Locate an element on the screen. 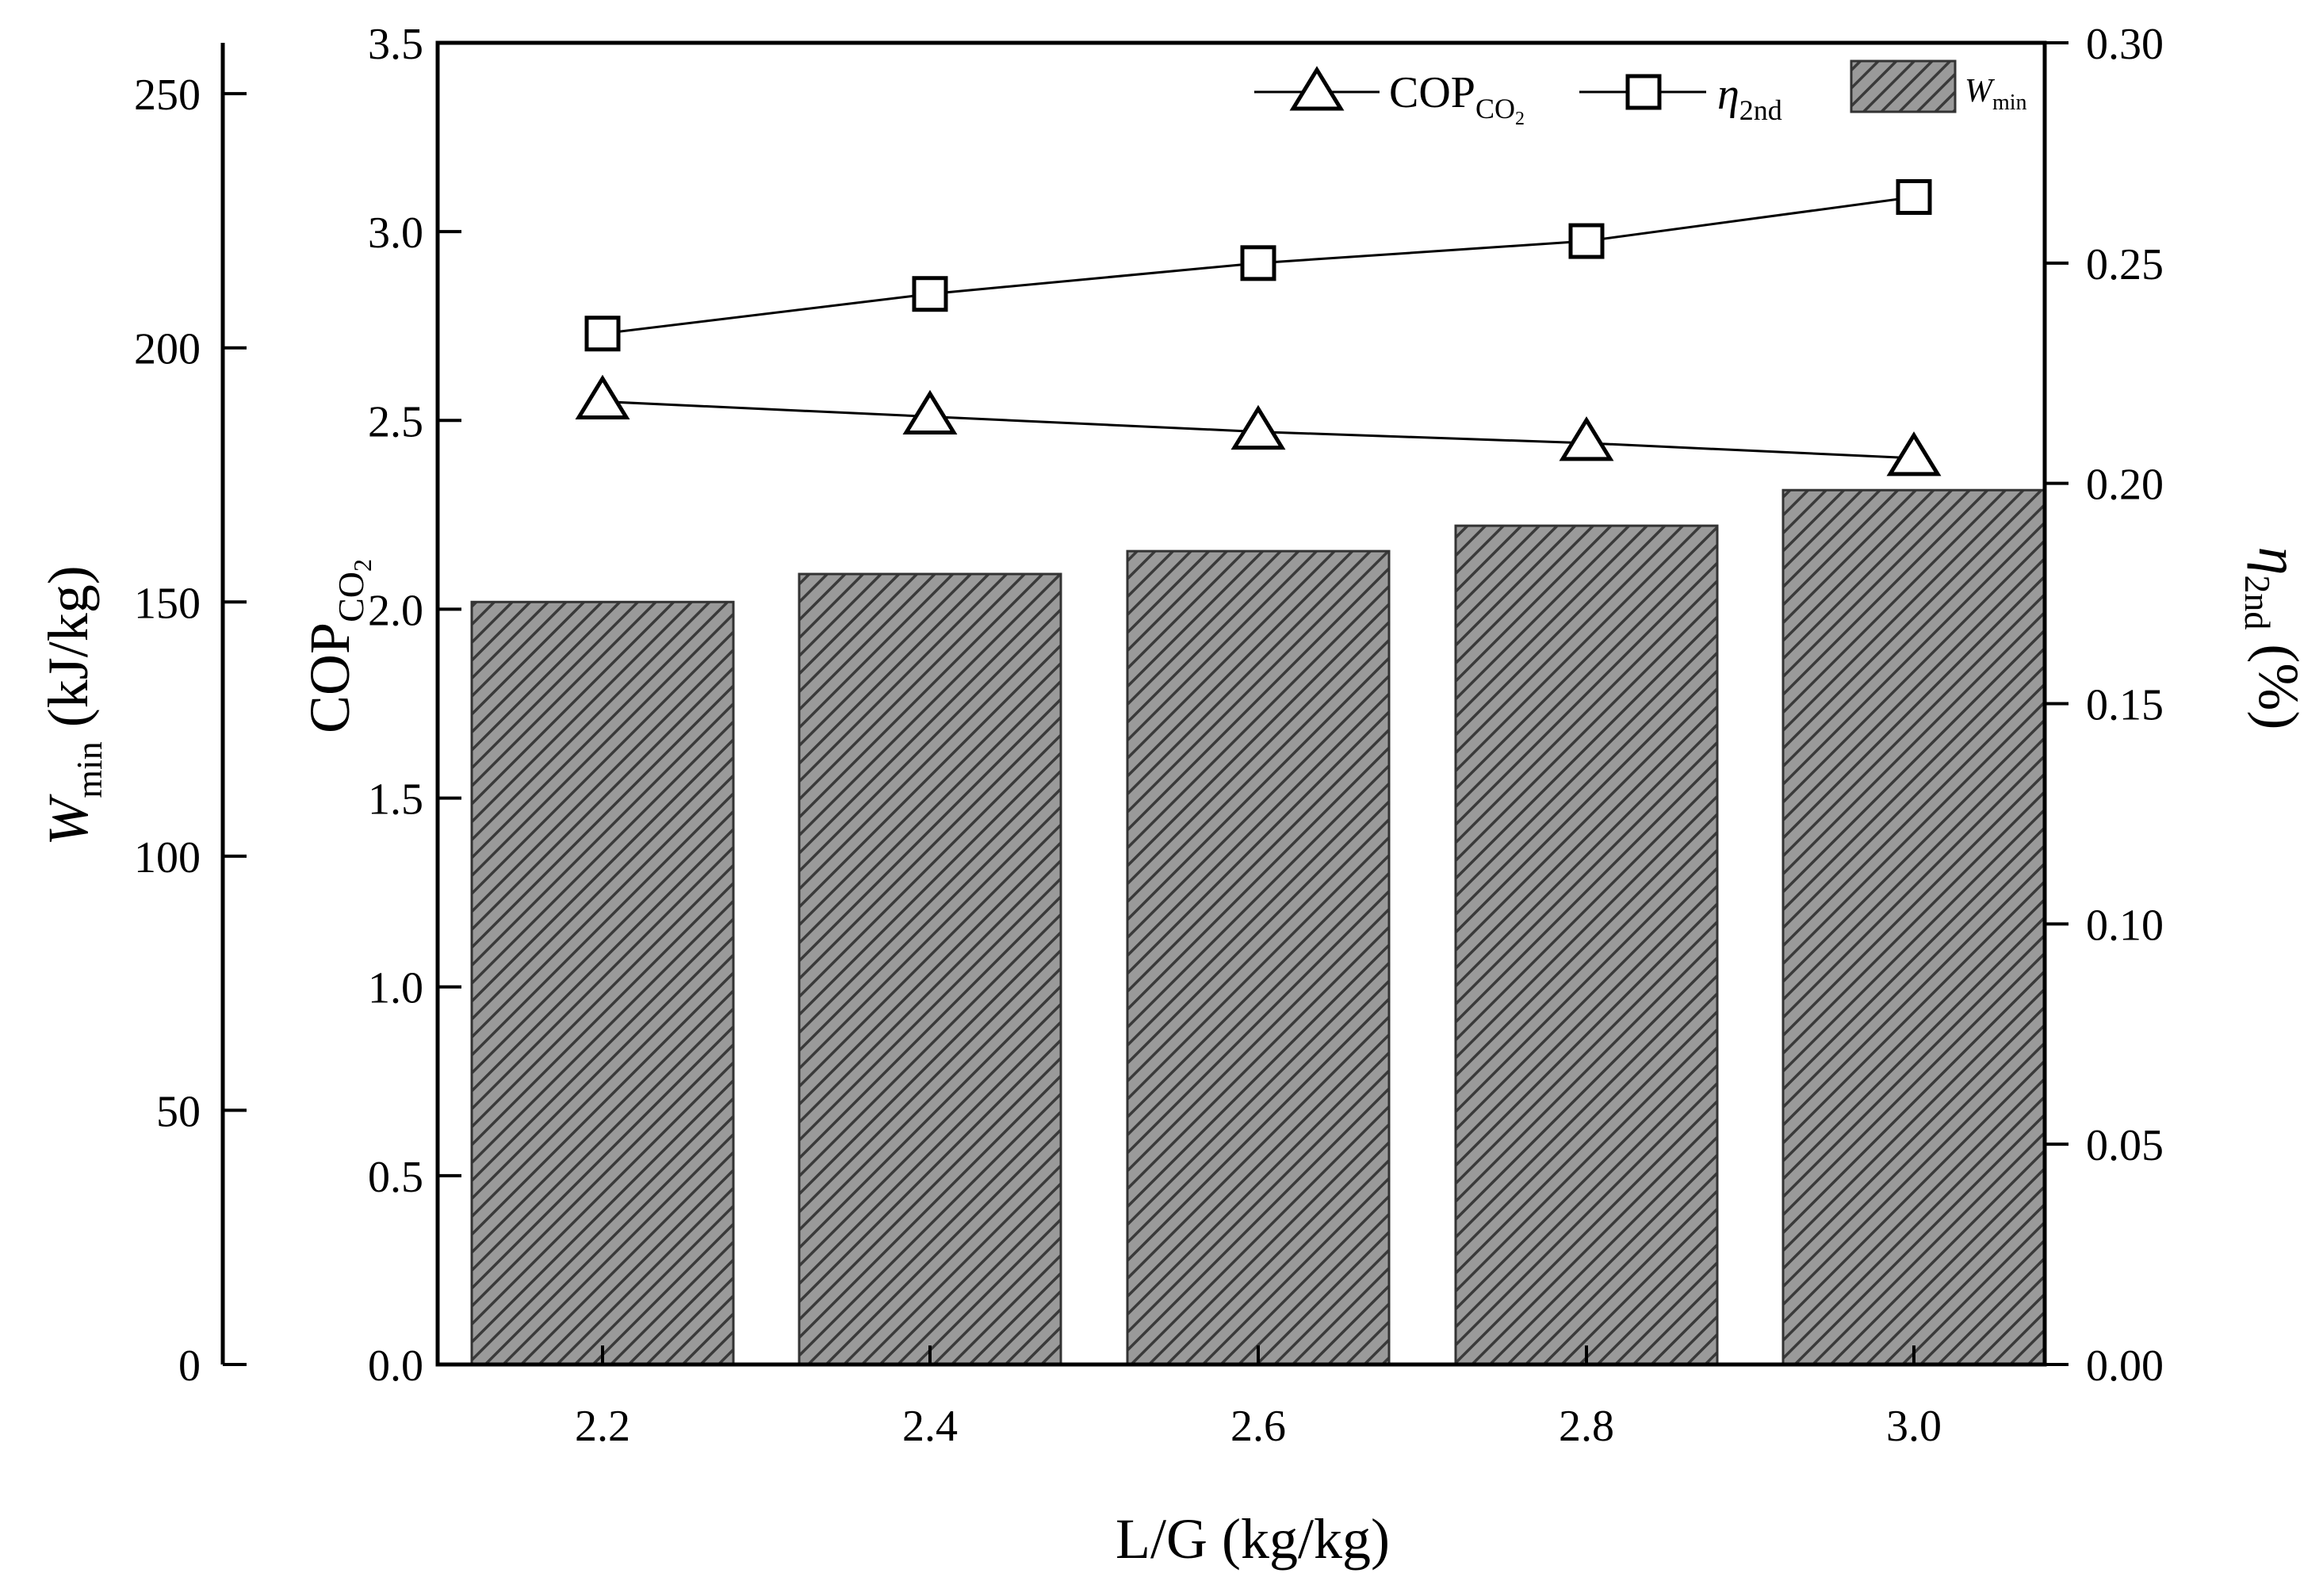 This screenshot has height=1596, width=2323. legend-eta-subscript: 2nd is located at coordinates (1760, 110).